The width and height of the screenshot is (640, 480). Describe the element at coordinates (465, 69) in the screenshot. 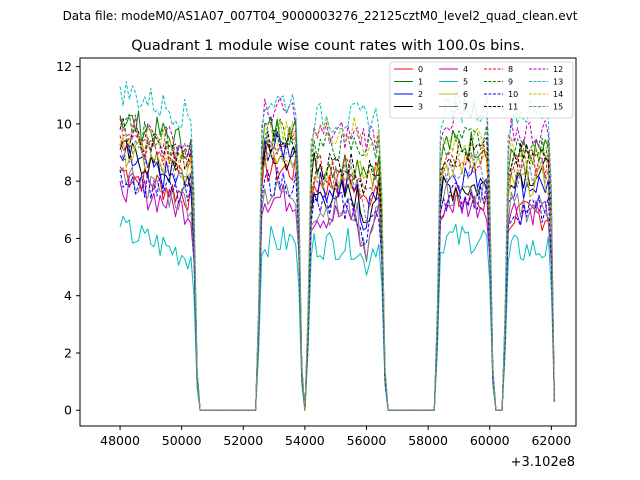

I see `legend-label-4: 4` at that location.